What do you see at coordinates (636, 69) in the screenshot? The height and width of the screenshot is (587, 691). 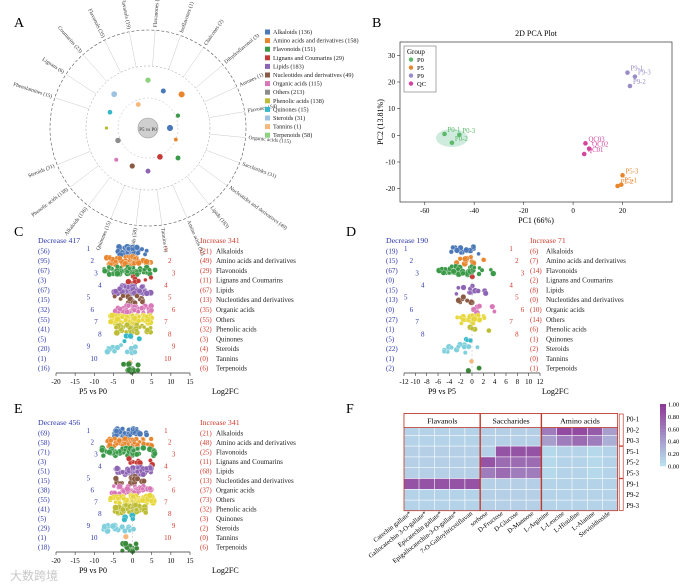 I see `pca-point-label: P9-1` at bounding box center [636, 69].